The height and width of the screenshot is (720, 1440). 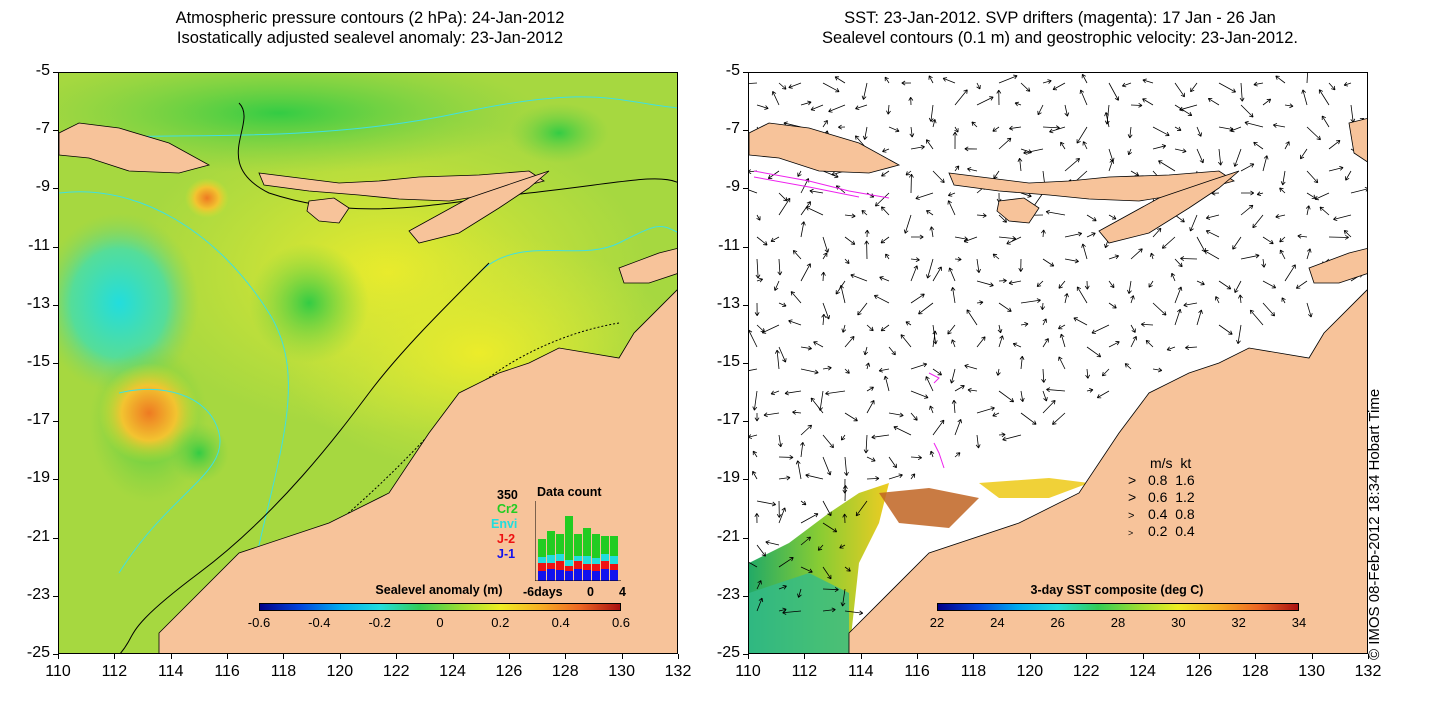 I want to click on colorbar-tick-label: 32, so click(x=1238, y=622).